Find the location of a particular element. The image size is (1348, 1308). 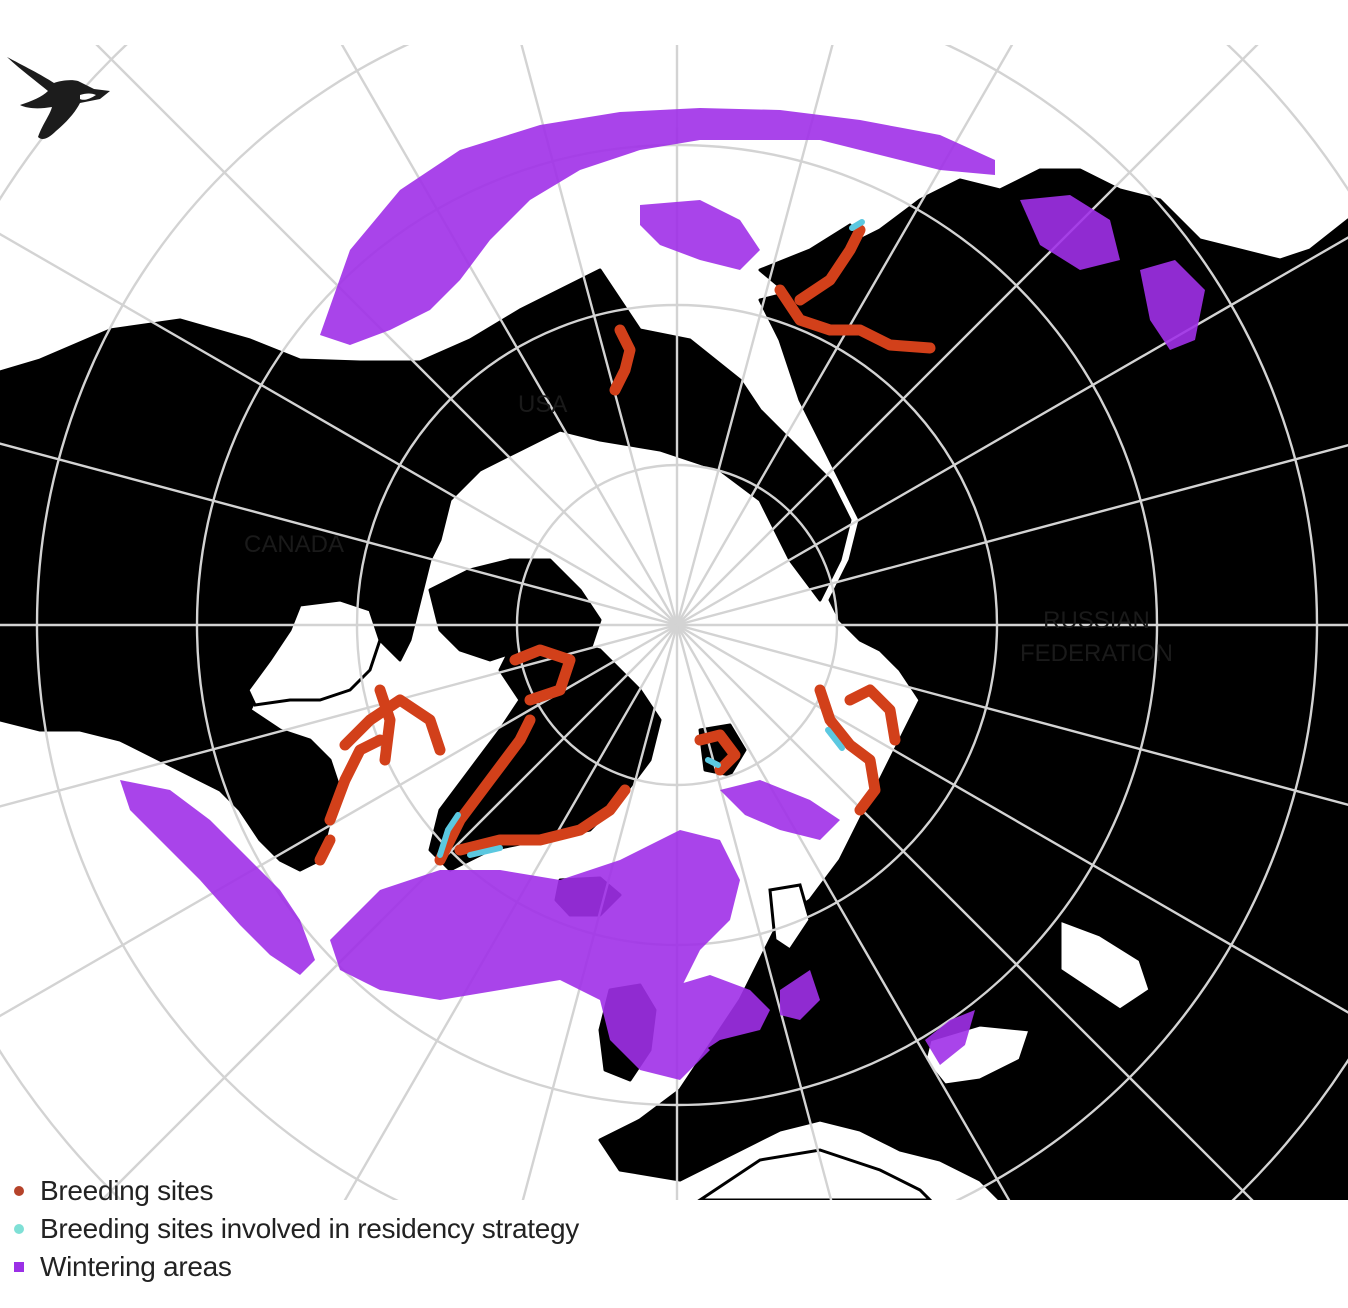

wintering-north-sea is located at coordinates (715, 1017).